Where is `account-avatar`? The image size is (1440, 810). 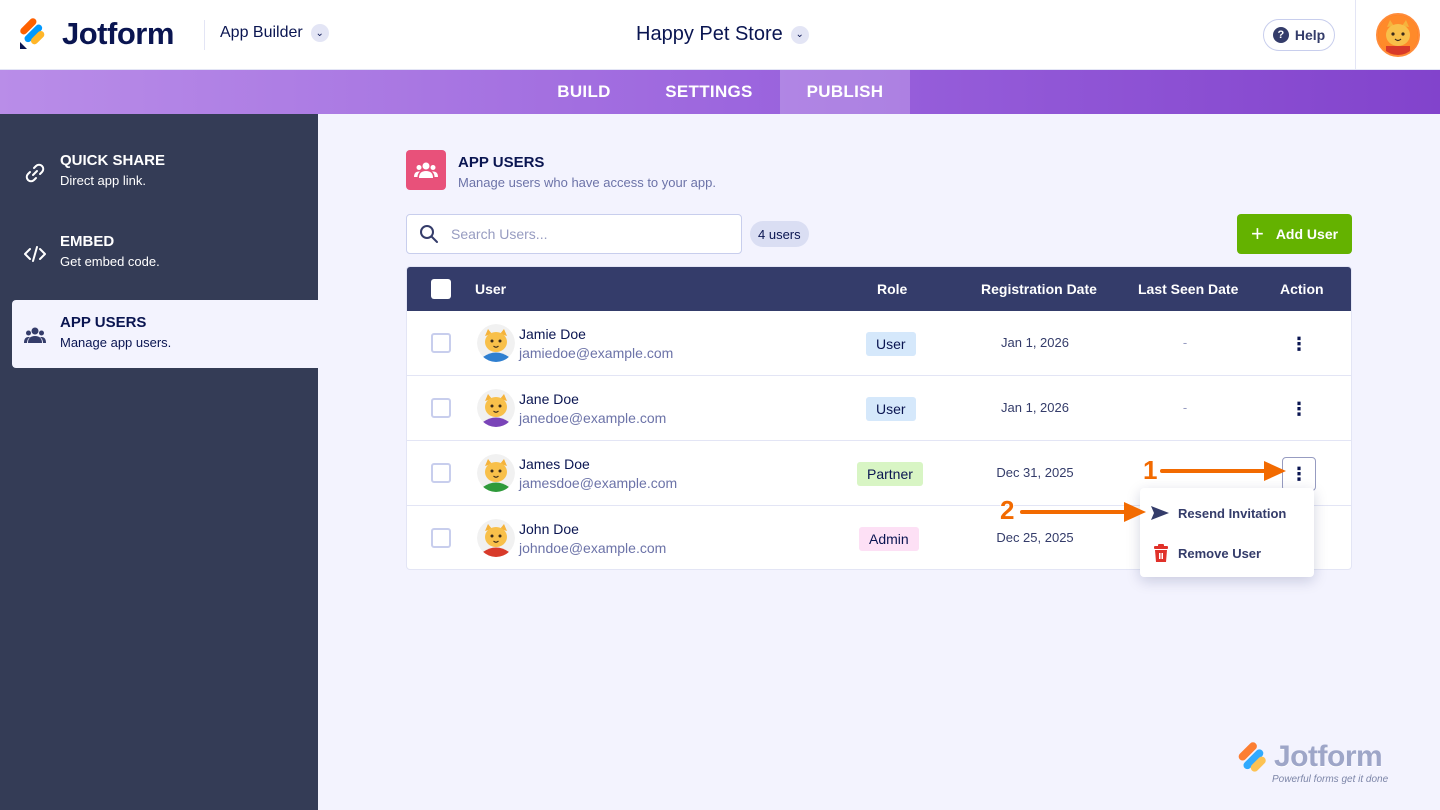 account-avatar is located at coordinates (1398, 35).